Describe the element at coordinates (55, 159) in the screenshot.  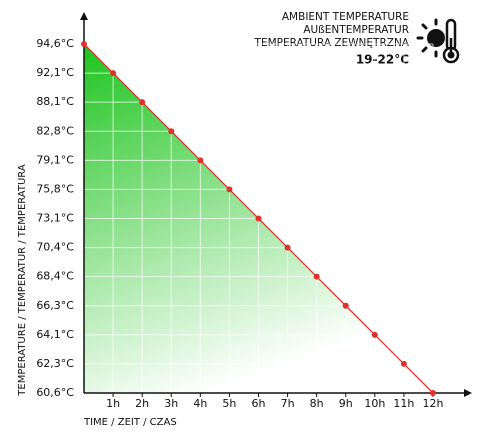
I see `y-tick-label: 79,1°C` at that location.